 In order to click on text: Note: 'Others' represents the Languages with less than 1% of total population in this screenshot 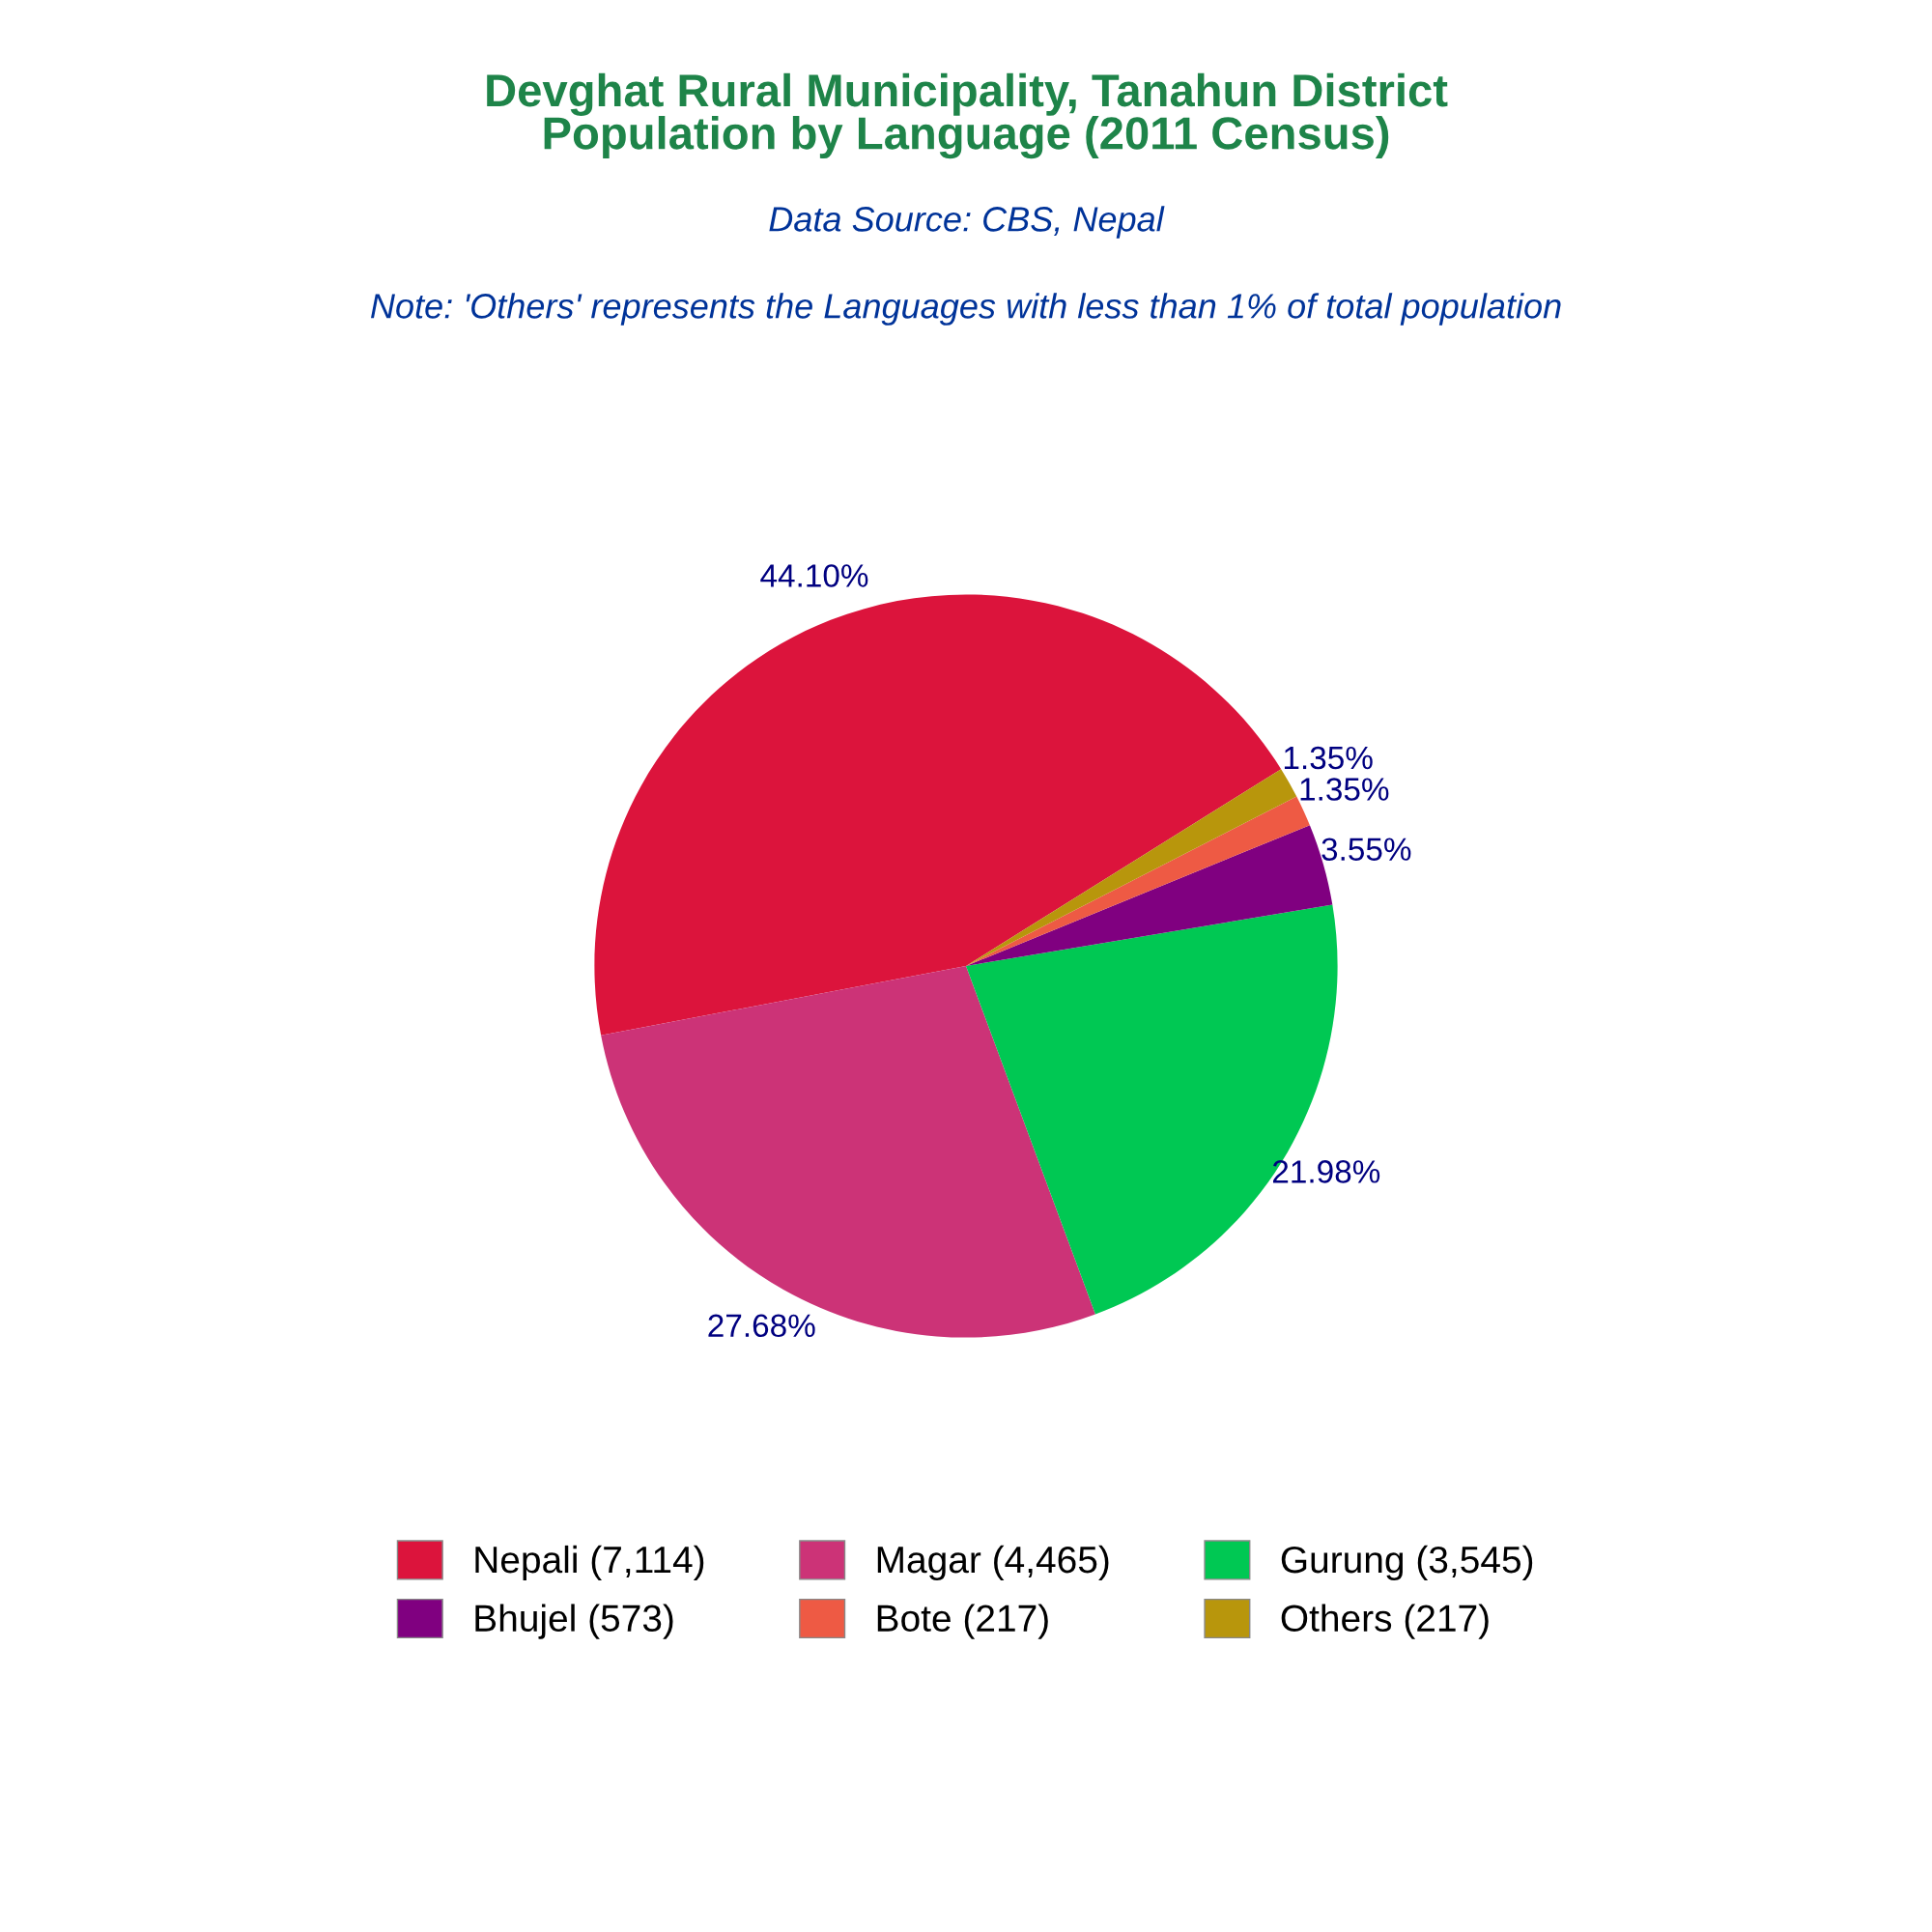, I will do `click(966, 309)`.